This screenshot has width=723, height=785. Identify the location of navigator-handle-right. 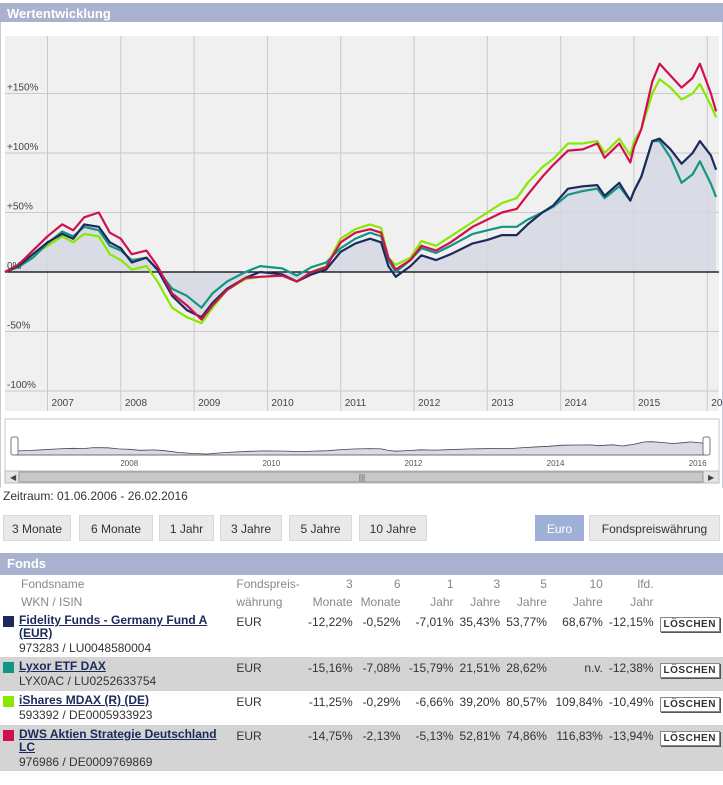
(706, 446).